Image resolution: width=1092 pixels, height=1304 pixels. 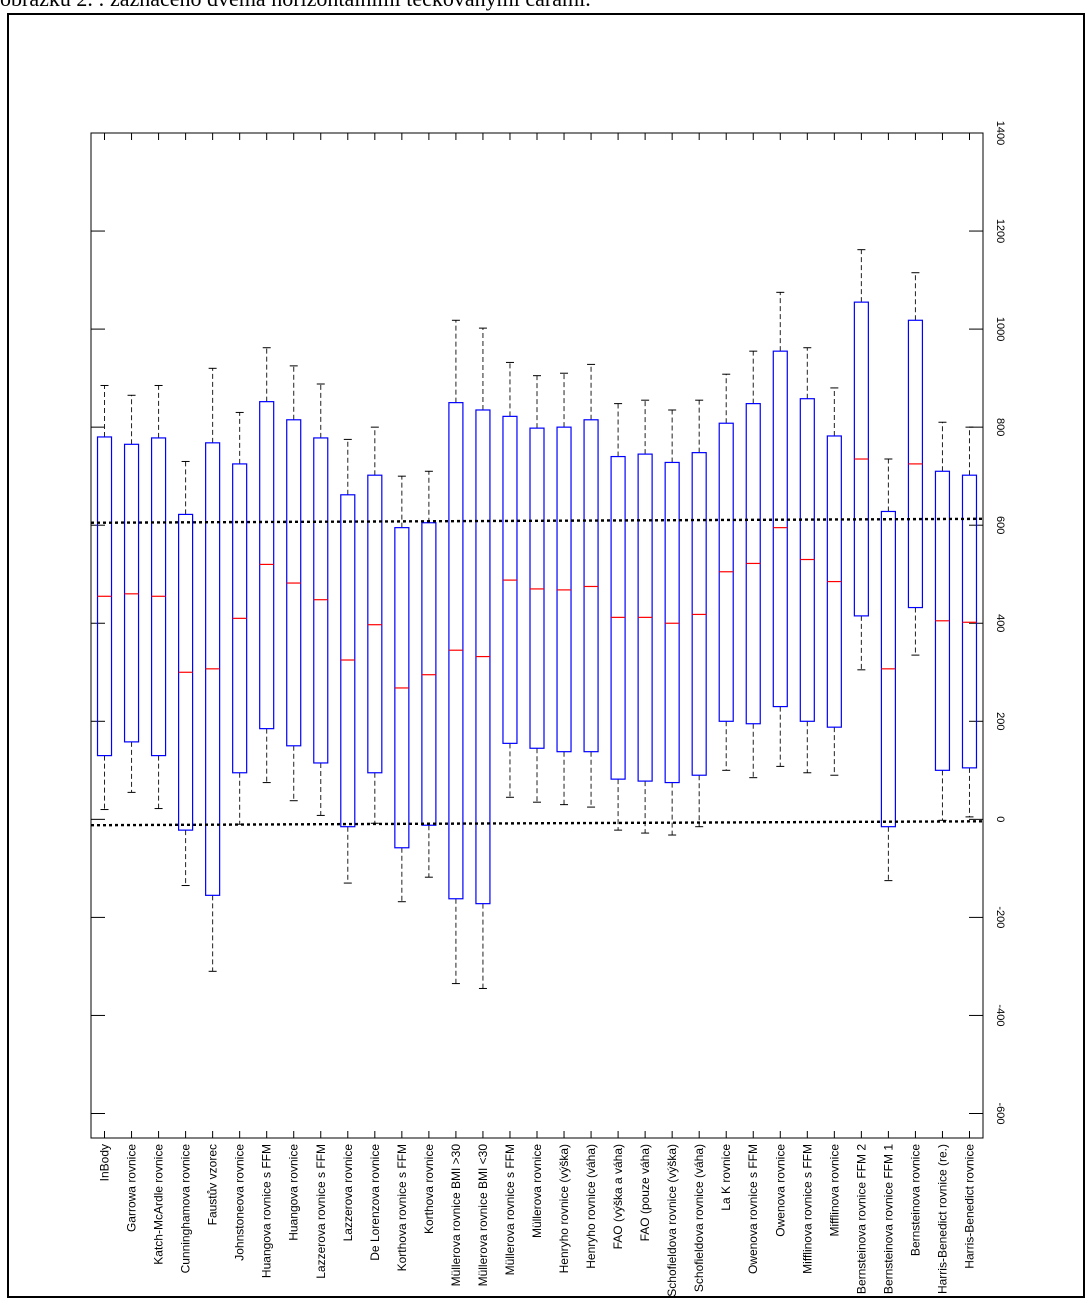 I want to click on value-tick-label: 200, so click(x=1000, y=721).